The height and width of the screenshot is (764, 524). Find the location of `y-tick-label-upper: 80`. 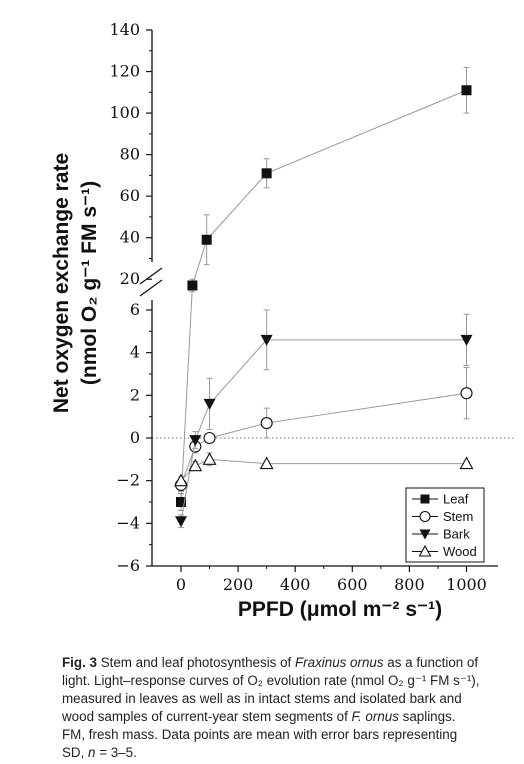

y-tick-label-upper: 80 is located at coordinates (130, 154).